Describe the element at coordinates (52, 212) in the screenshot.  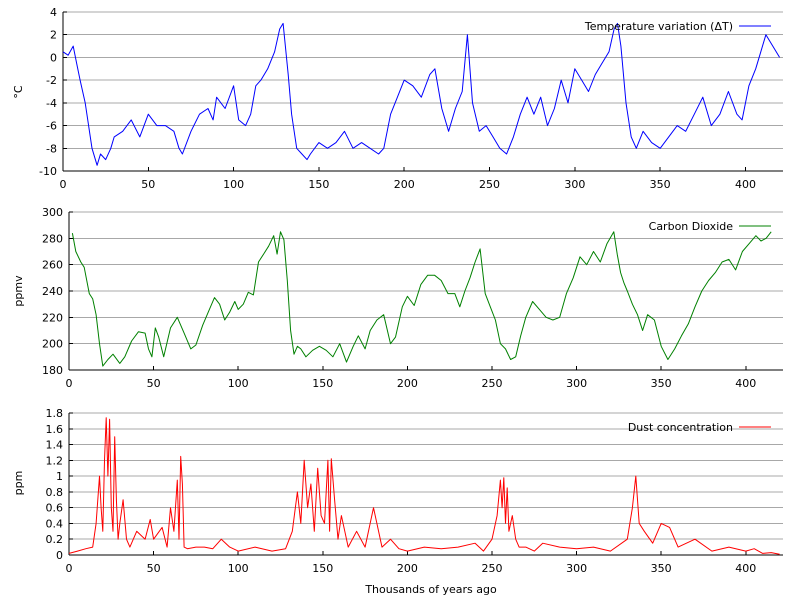
I see `co2-y-tick-label: 300` at that location.